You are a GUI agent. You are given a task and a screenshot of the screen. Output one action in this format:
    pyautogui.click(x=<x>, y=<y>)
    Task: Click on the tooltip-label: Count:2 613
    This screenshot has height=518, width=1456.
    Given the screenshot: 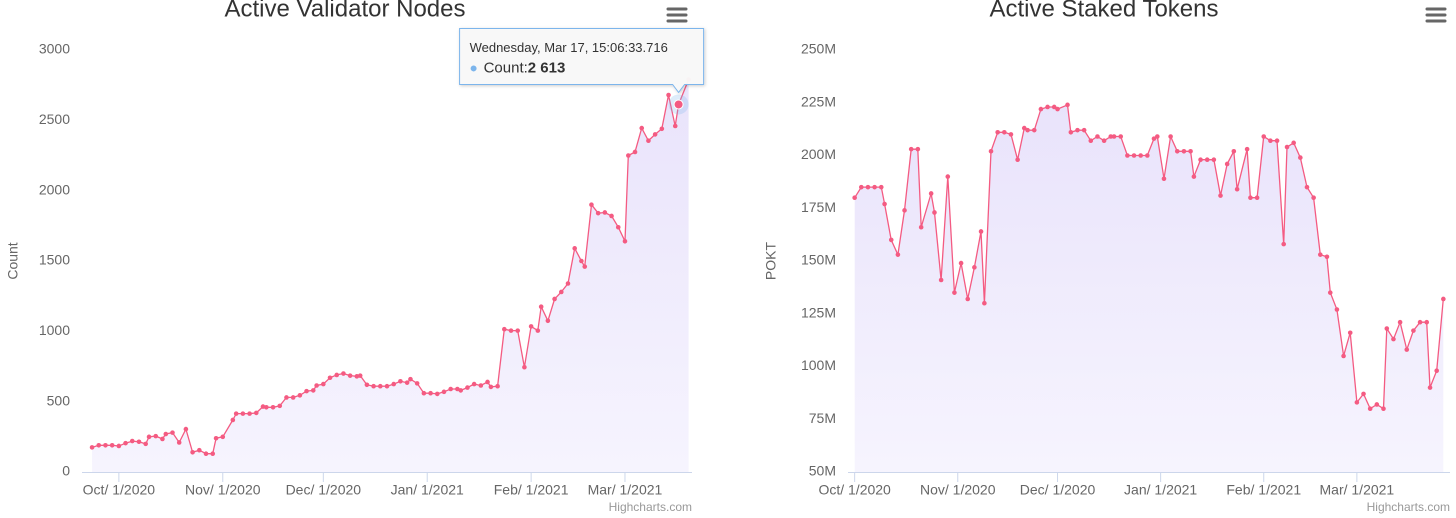 What is the action you would take?
    pyautogui.click(x=525, y=67)
    